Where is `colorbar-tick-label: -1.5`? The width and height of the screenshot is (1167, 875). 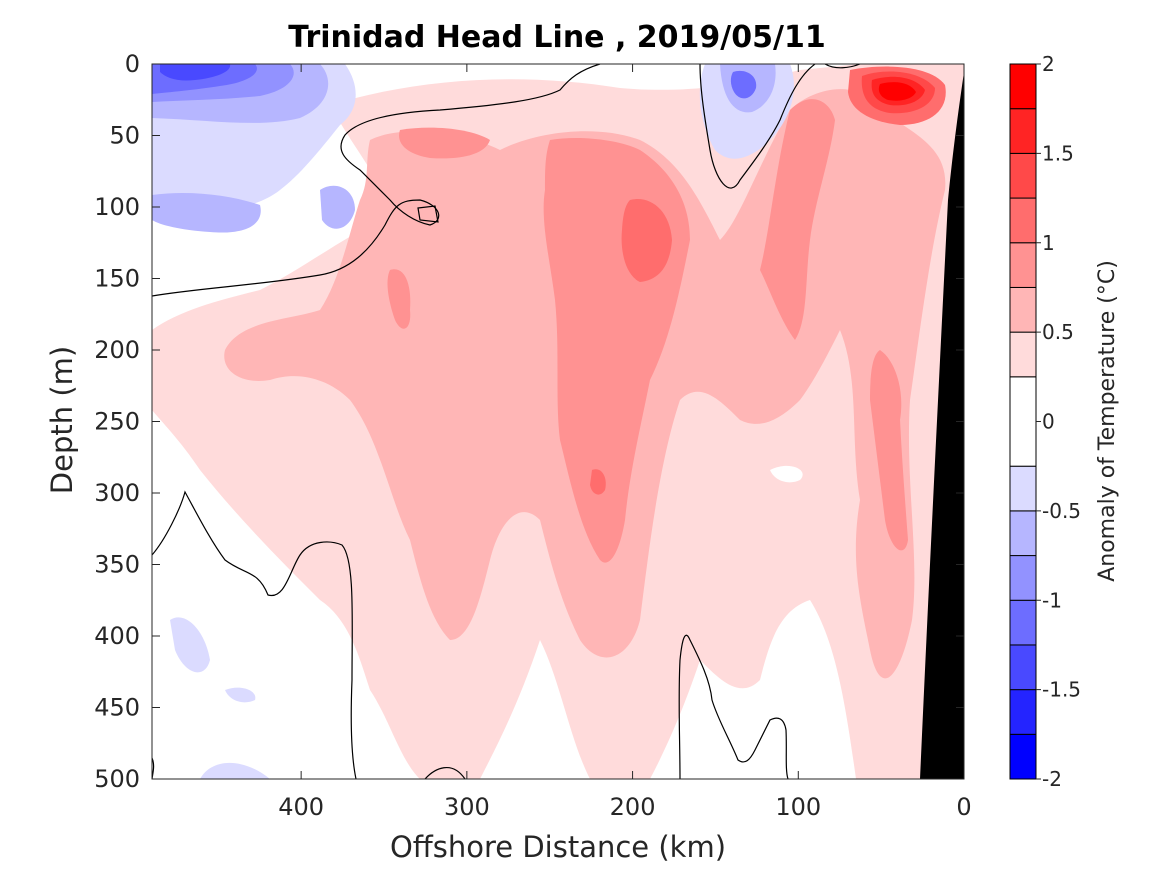 colorbar-tick-label: -1.5 is located at coordinates (1061, 690).